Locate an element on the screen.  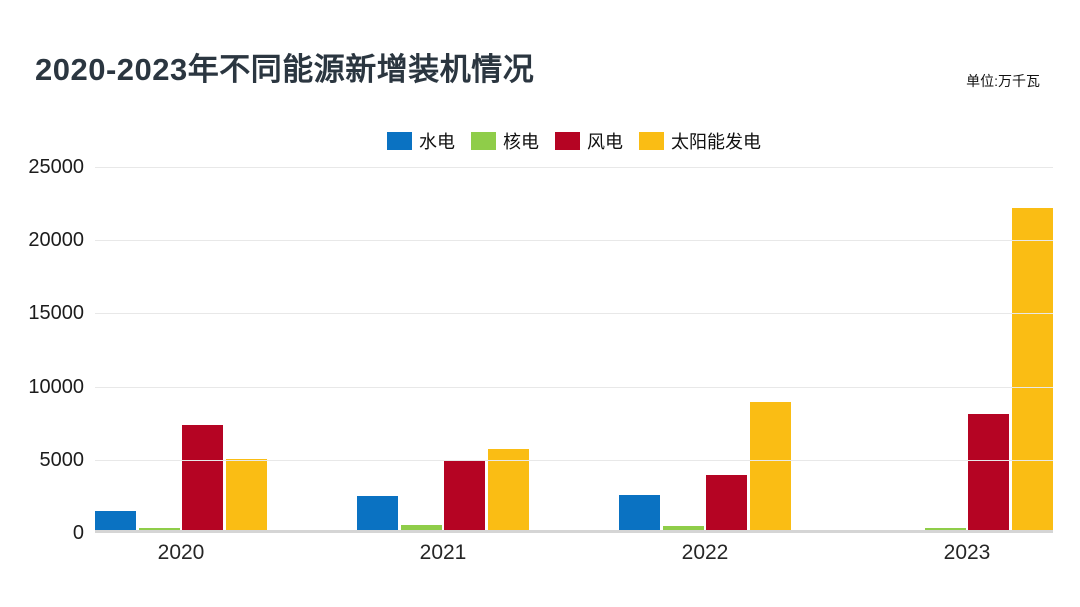
x-tick-label: 2020 is located at coordinates (181, 552).